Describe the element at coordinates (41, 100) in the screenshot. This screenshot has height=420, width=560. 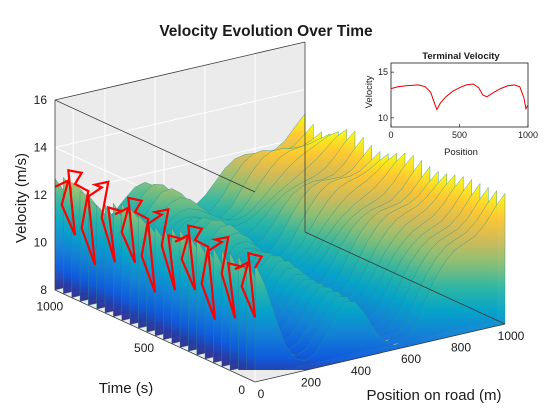
I see `z-tick-label: 16` at that location.